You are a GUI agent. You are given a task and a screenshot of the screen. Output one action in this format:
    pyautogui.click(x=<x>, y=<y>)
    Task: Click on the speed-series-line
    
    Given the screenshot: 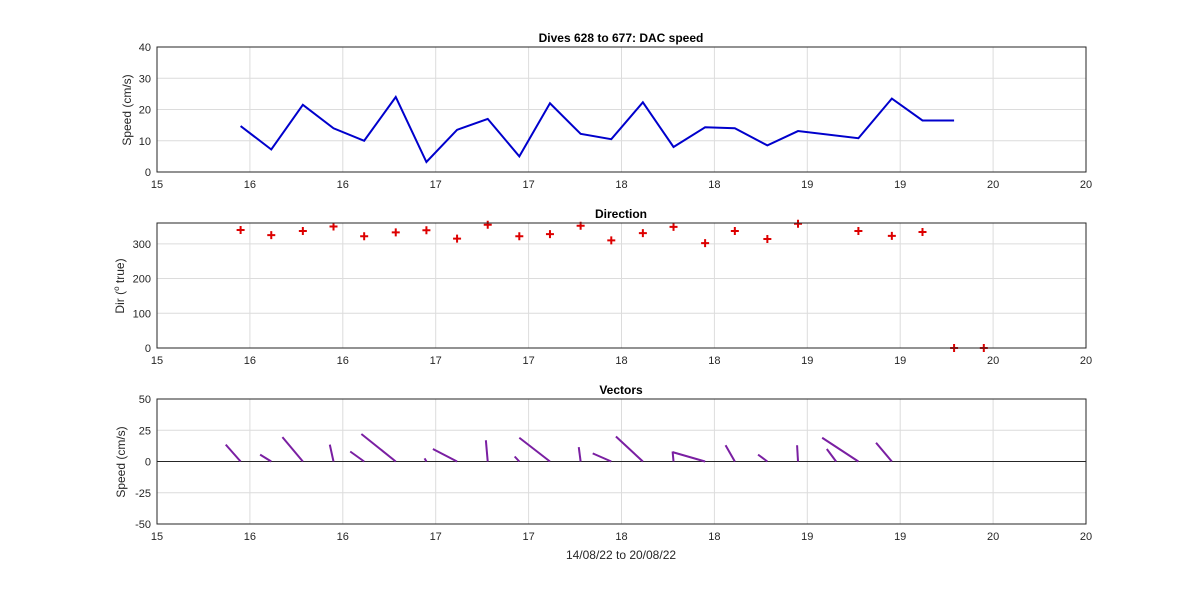 What is the action you would take?
    pyautogui.click(x=597, y=129)
    